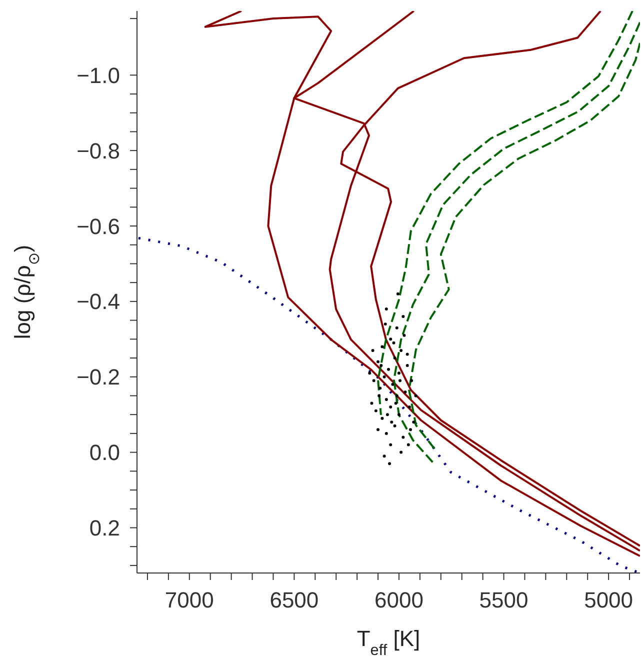 This screenshot has height=665, width=642. Describe the element at coordinates (503, 600) in the screenshot. I see `x-tick-label: 5500` at that location.